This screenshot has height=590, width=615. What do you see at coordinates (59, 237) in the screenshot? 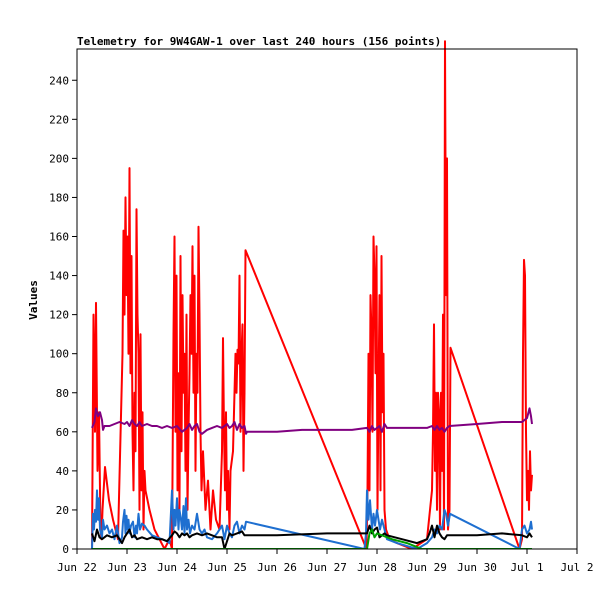
I see `y-tick-label: 160` at bounding box center [59, 237].